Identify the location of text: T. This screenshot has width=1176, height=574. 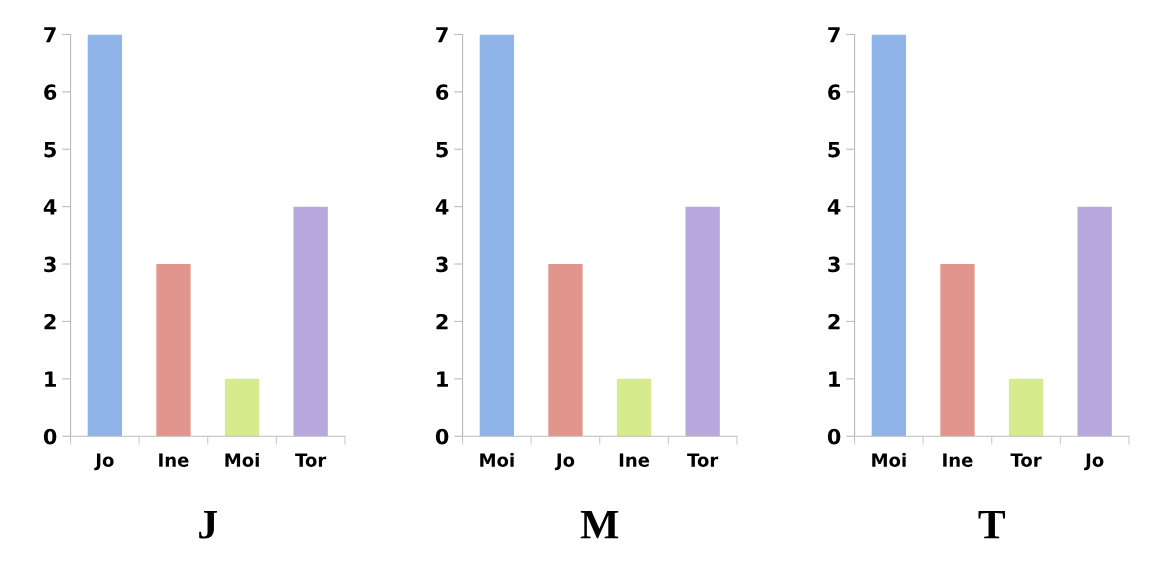
(992, 524).